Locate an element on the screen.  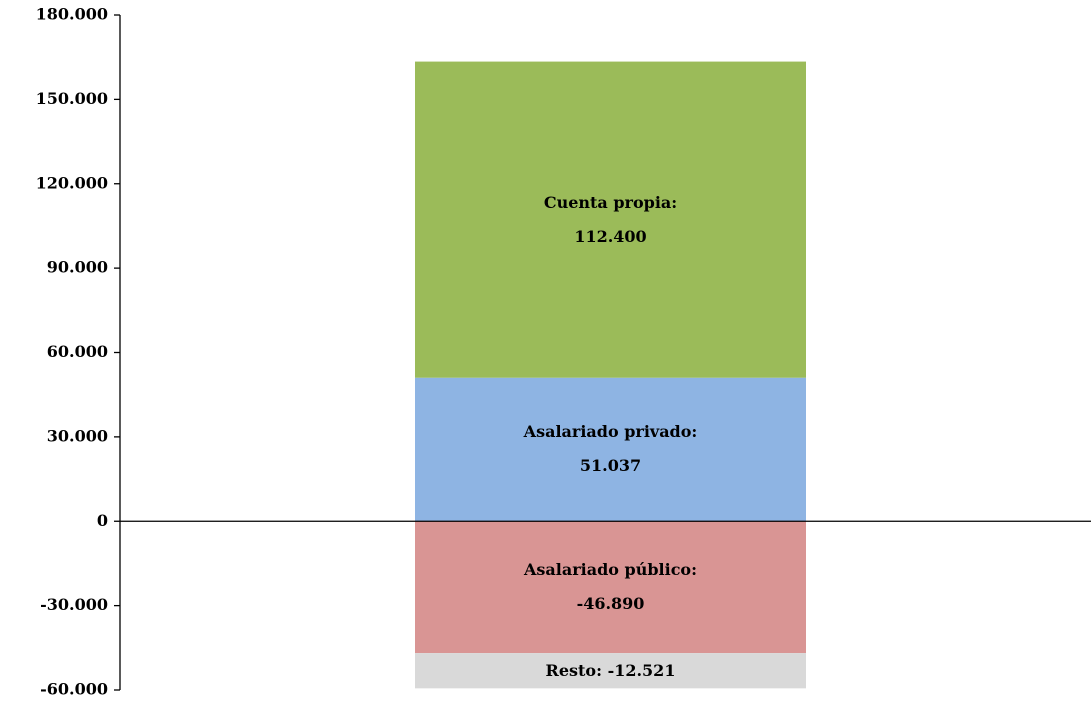
data-label: Asalariado privado: 51.037 is located at coordinates (610, 449).